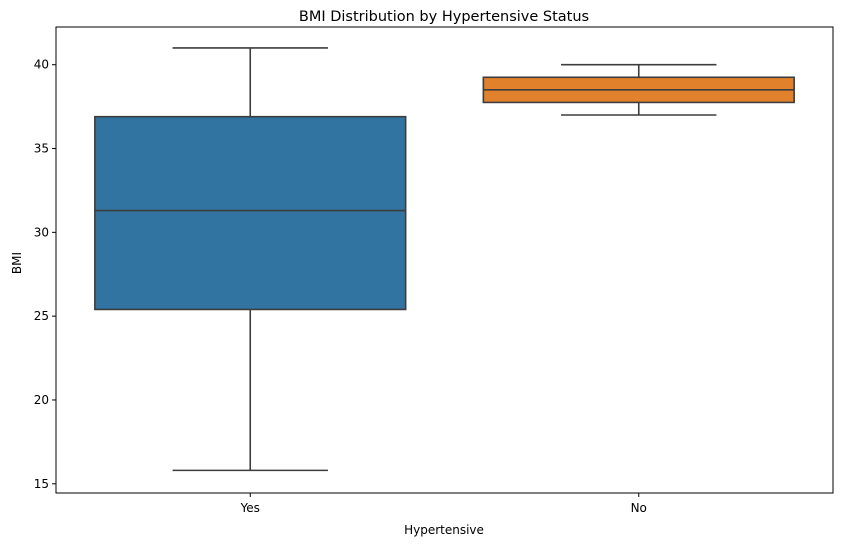 This screenshot has width=842, height=545. What do you see at coordinates (250, 508) in the screenshot?
I see `x-tick-label-yes: Yes` at bounding box center [250, 508].